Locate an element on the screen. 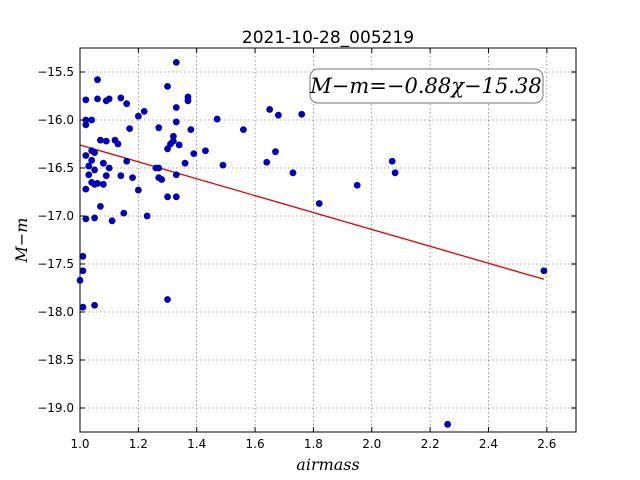 Image resolution: width=640 pixels, height=480 pixels. x-tick-label: 2.4 is located at coordinates (488, 444).